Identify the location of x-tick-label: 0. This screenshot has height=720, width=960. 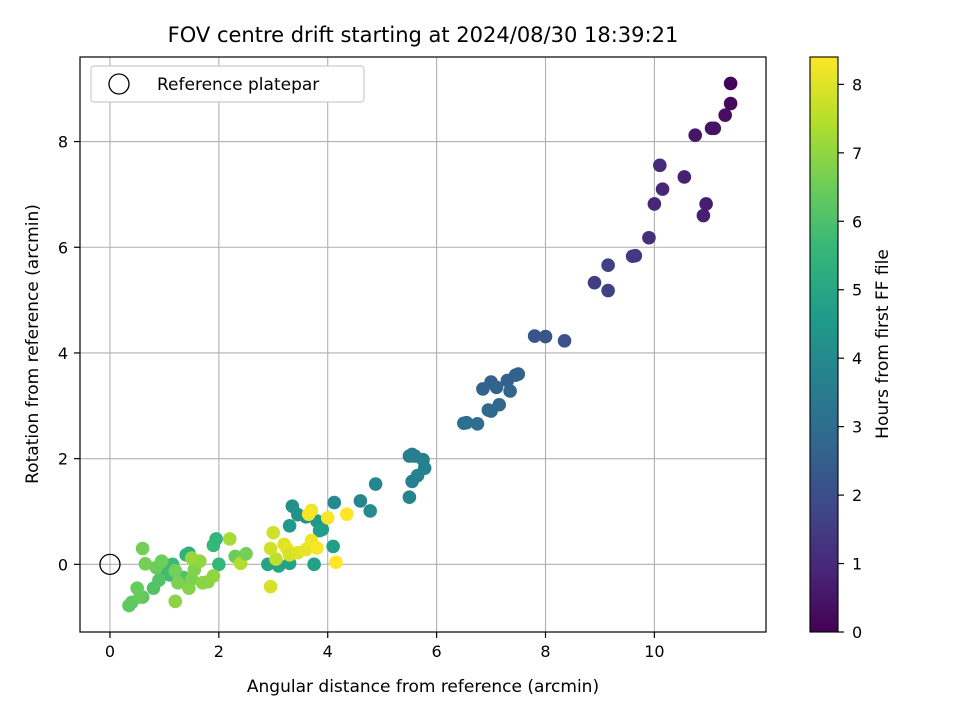
(110, 651).